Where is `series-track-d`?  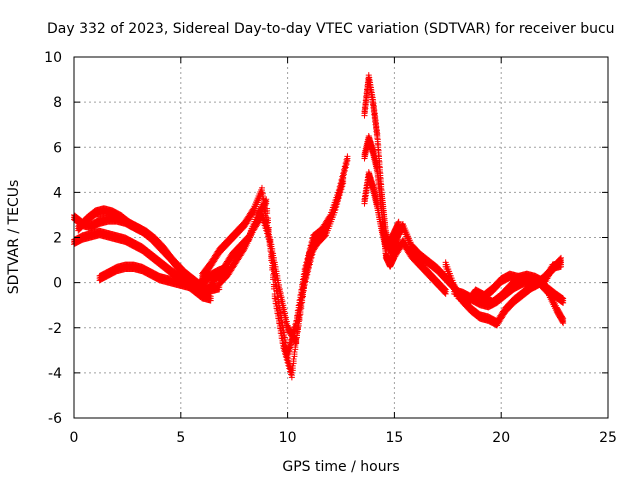 series-track-d is located at coordinates (163, 277).